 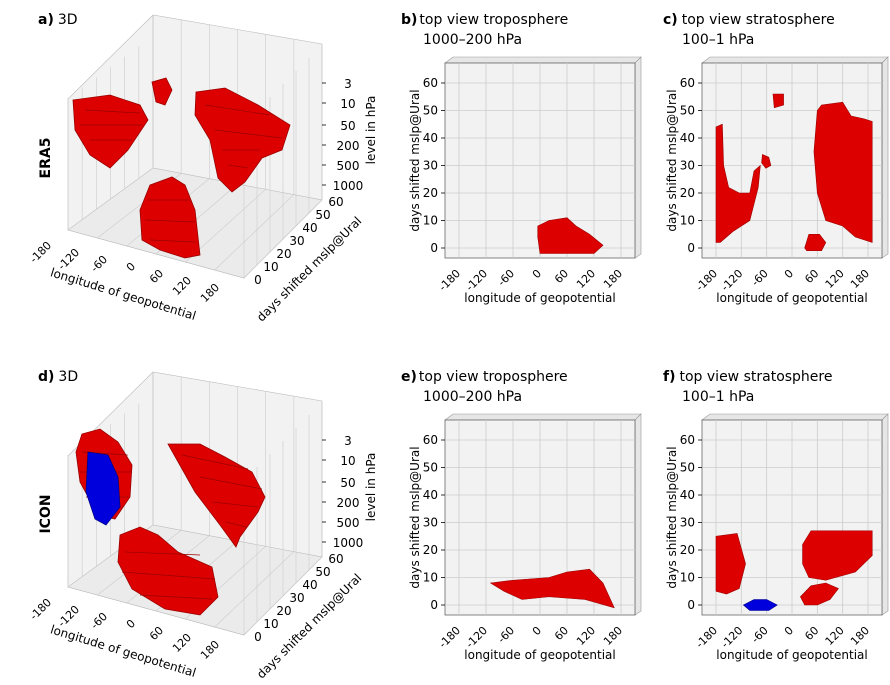 I want to click on panel-a-title: a) 3D, so click(x=58, y=20).